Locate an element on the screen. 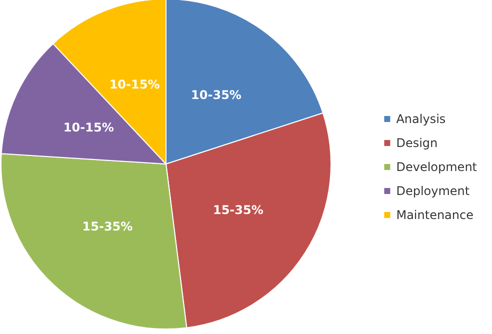 This screenshot has width=492, height=334. legend-label: Design is located at coordinates (417, 143).